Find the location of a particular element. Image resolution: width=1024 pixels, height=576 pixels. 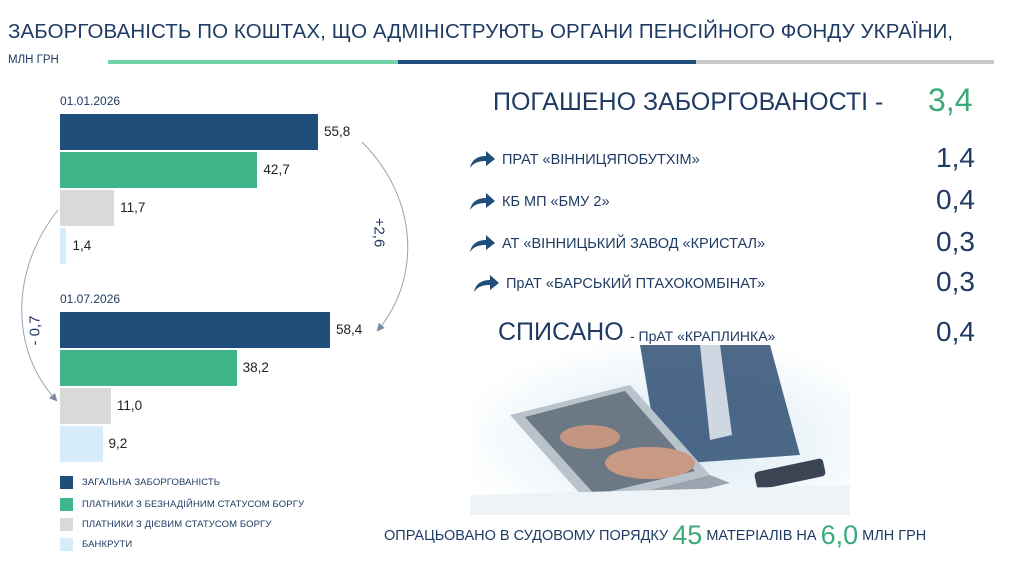

active-change-label: - 0,7 is located at coordinates (35, 330).